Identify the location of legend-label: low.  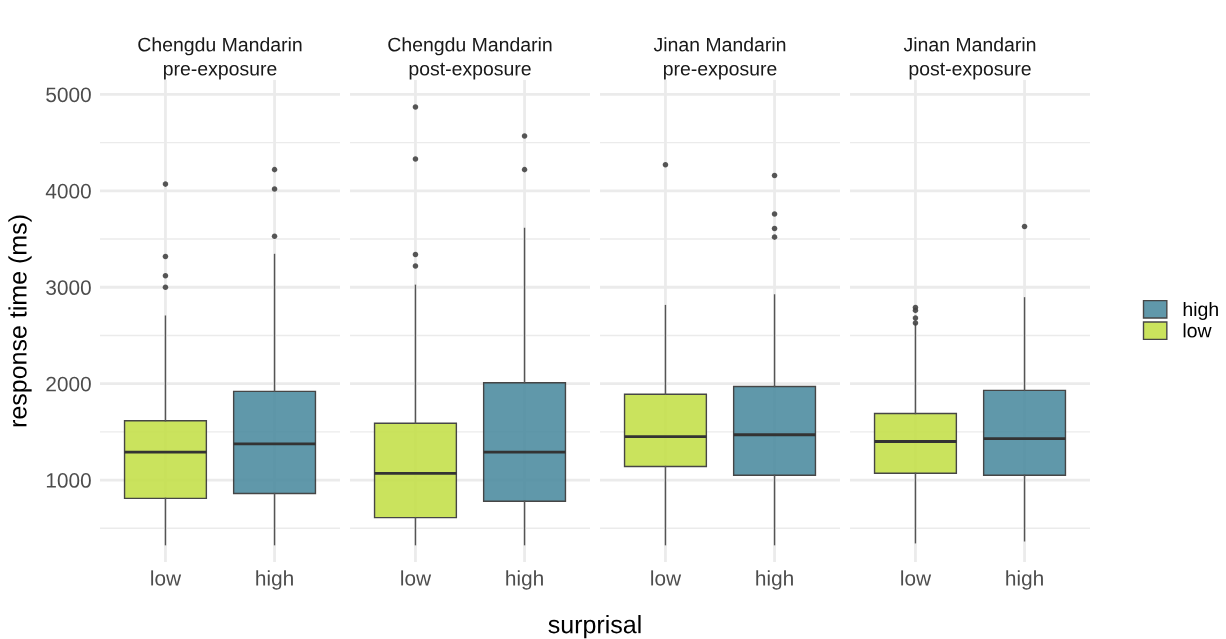
(1197, 330).